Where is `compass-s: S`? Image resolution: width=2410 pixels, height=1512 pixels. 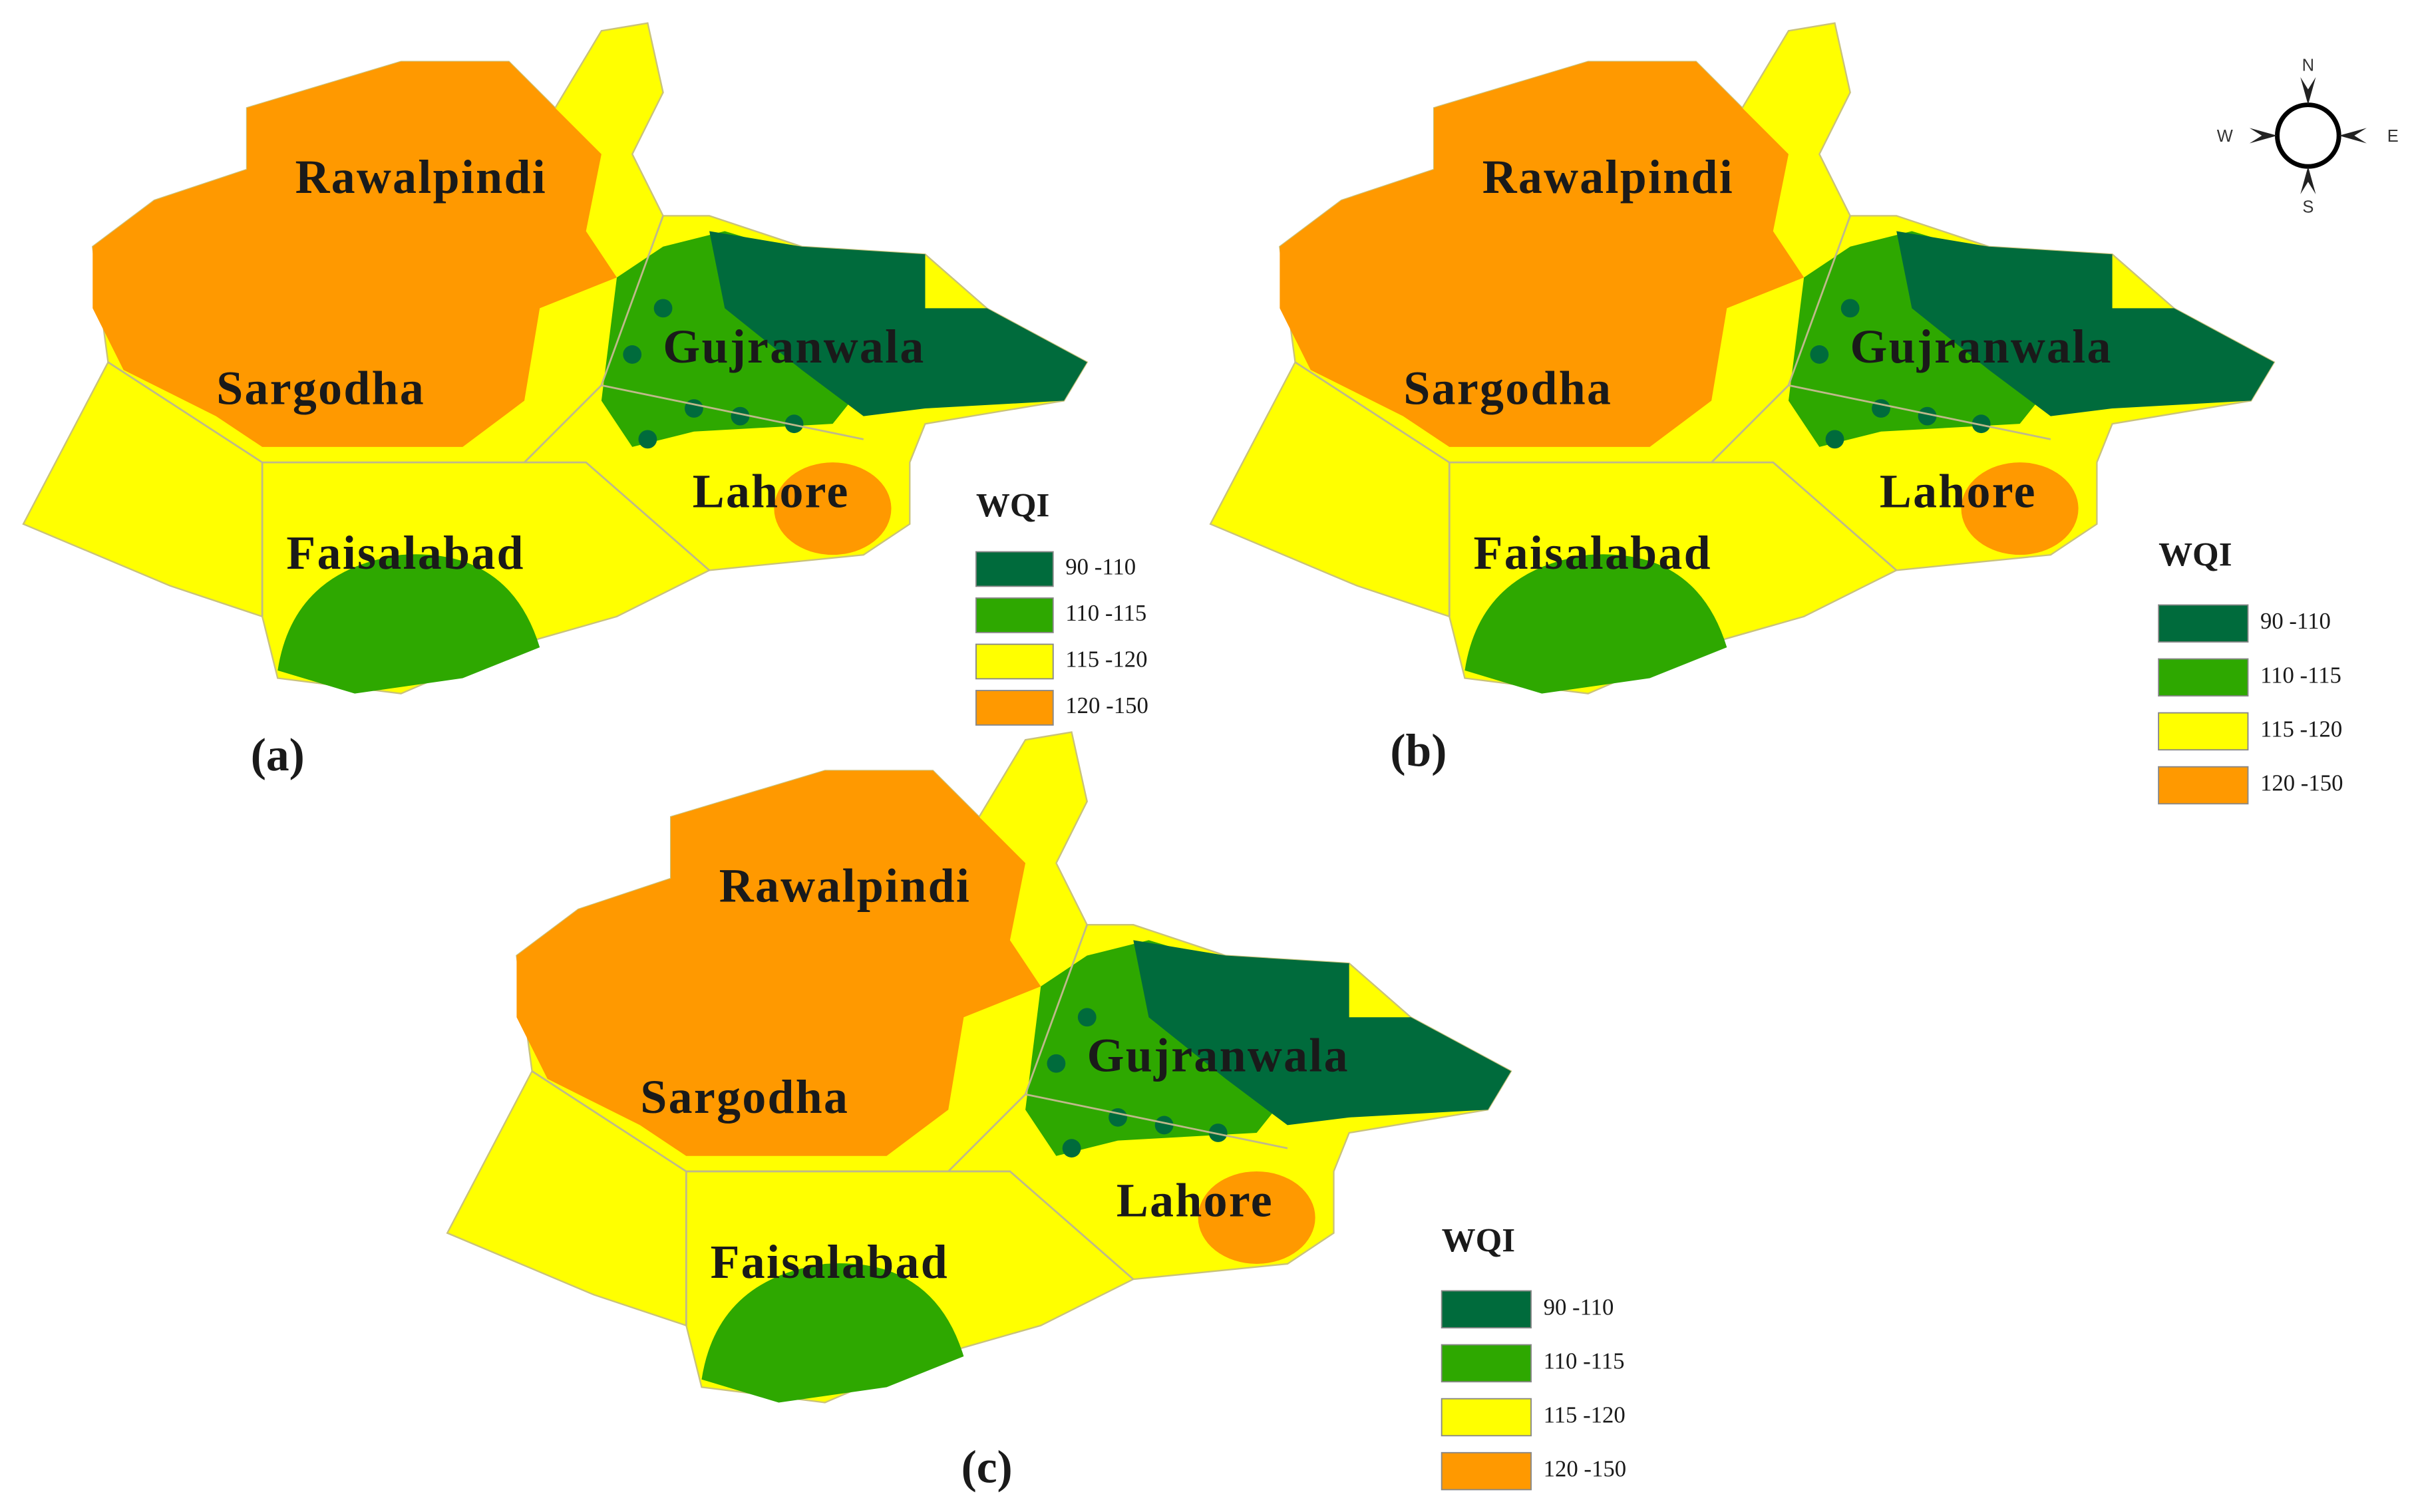 compass-s: S is located at coordinates (2308, 207).